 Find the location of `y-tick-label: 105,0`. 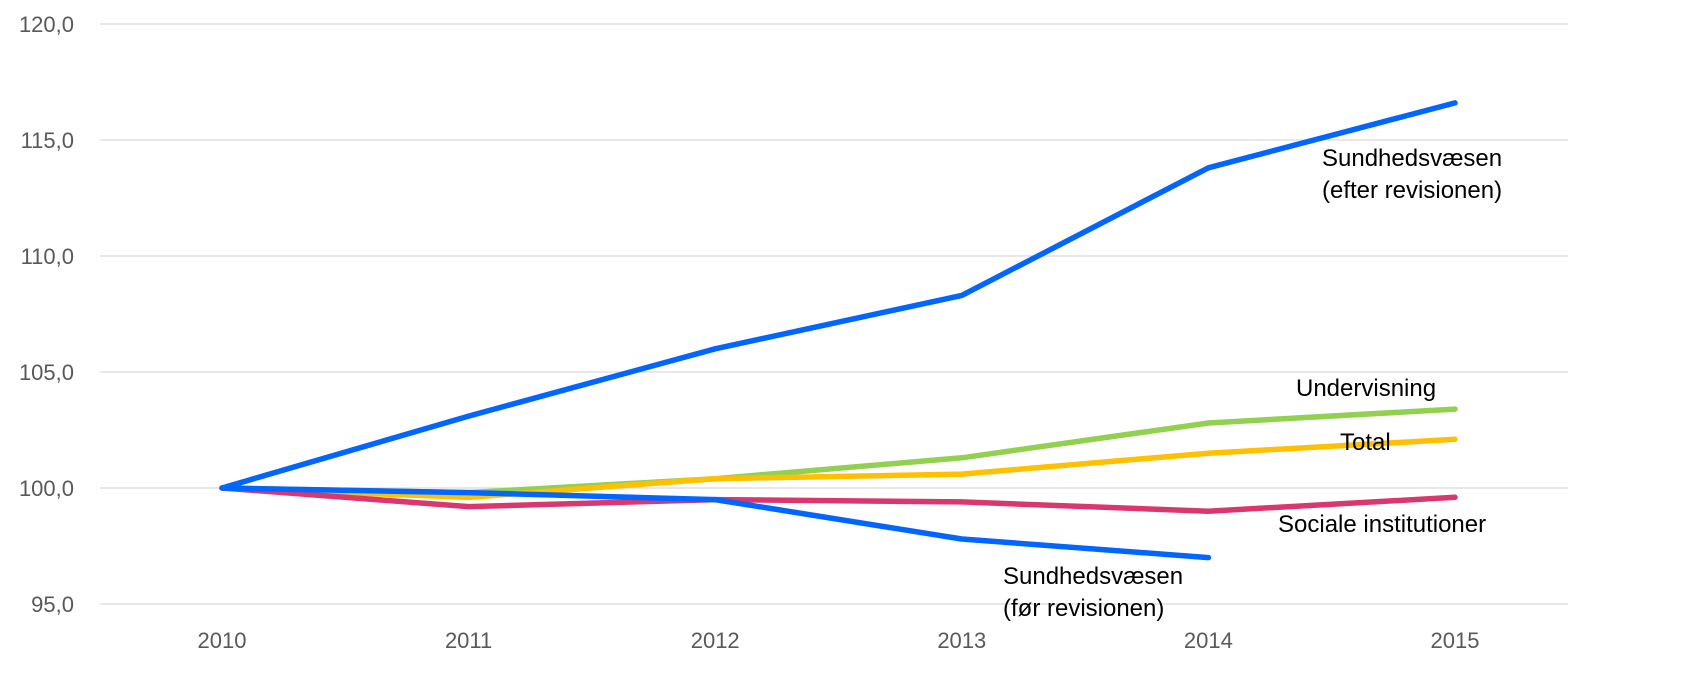

y-tick-label: 105,0 is located at coordinates (46, 372).